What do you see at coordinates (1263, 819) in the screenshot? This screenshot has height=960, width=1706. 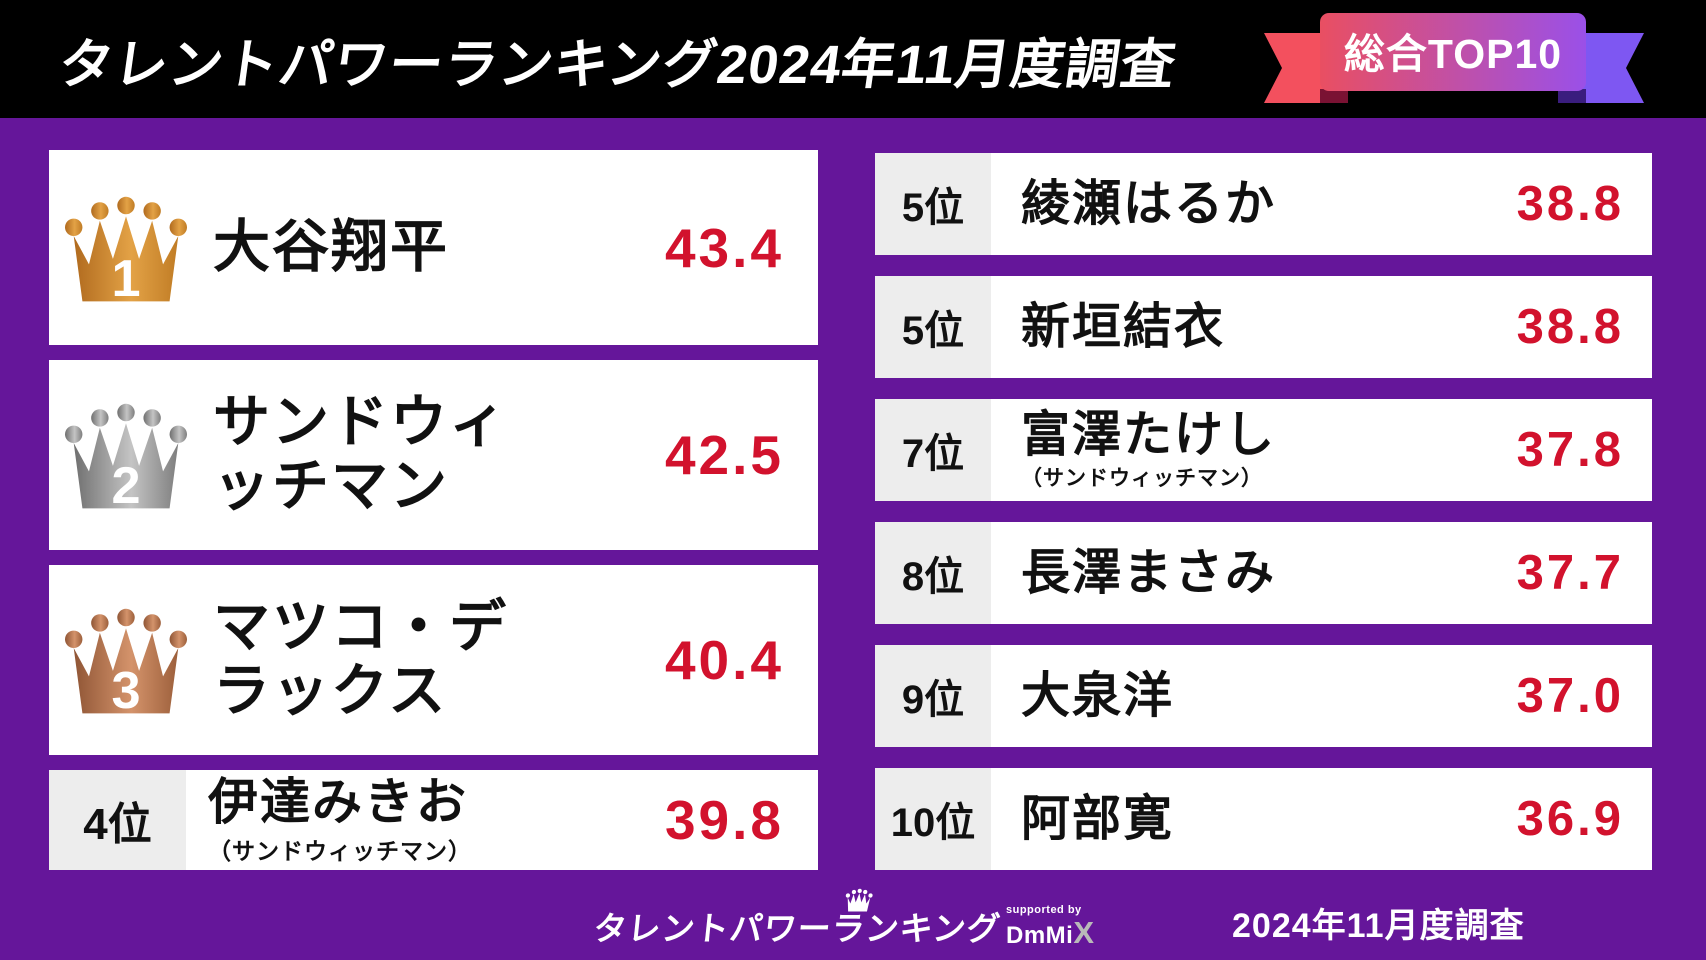 I see `rank10-row: 10位 阿部寛 36.9` at bounding box center [1263, 819].